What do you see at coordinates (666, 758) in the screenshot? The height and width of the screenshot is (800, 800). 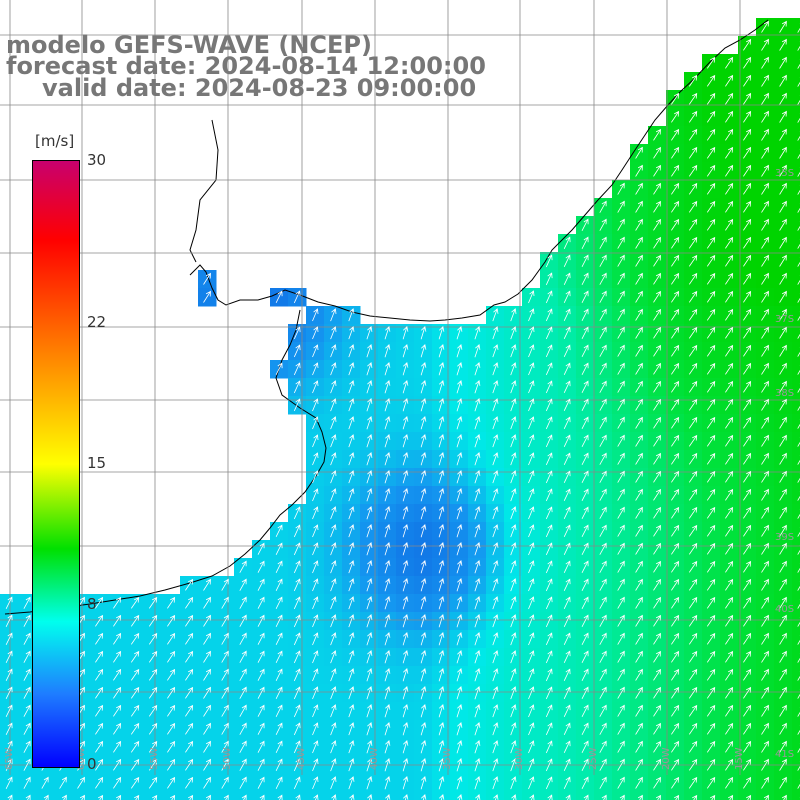 I see `lon-label: 20W` at bounding box center [666, 758].